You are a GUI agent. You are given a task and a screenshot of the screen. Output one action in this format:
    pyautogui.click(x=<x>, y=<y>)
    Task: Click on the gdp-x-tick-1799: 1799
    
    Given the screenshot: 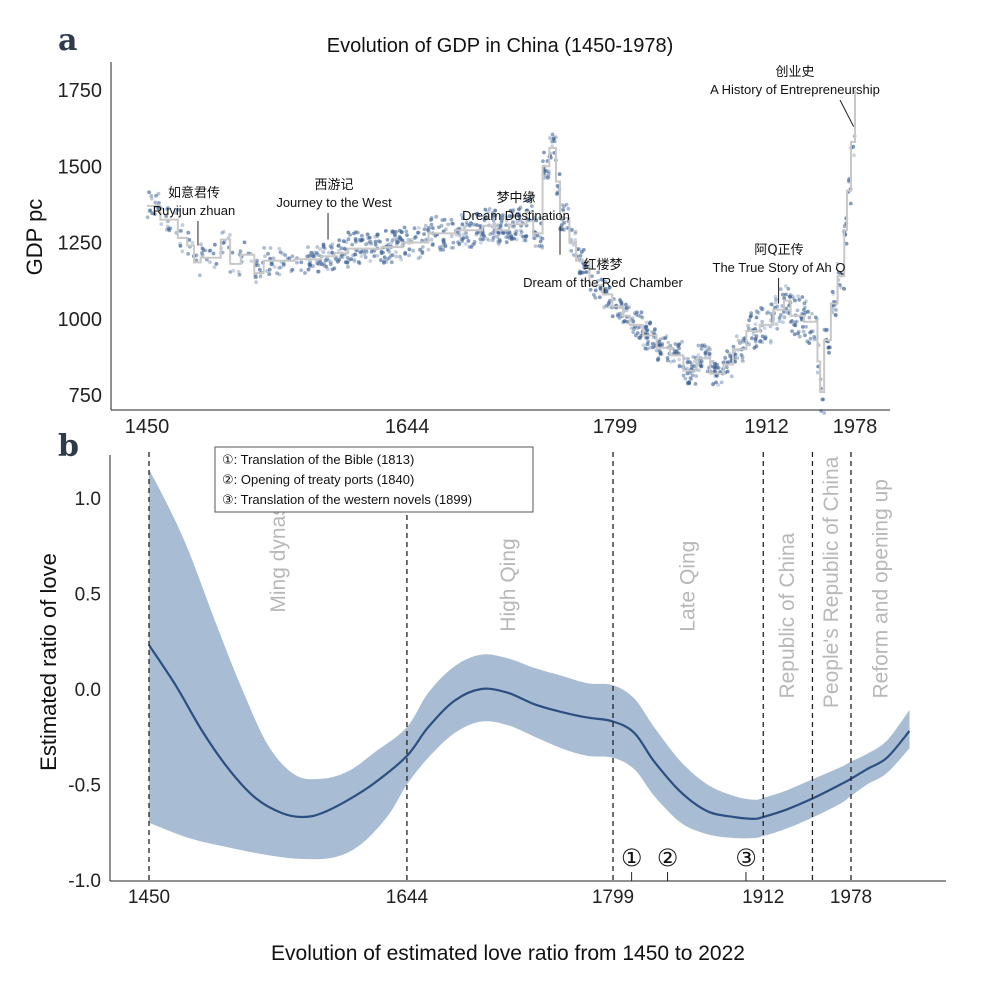 What is the action you would take?
    pyautogui.click(x=615, y=427)
    